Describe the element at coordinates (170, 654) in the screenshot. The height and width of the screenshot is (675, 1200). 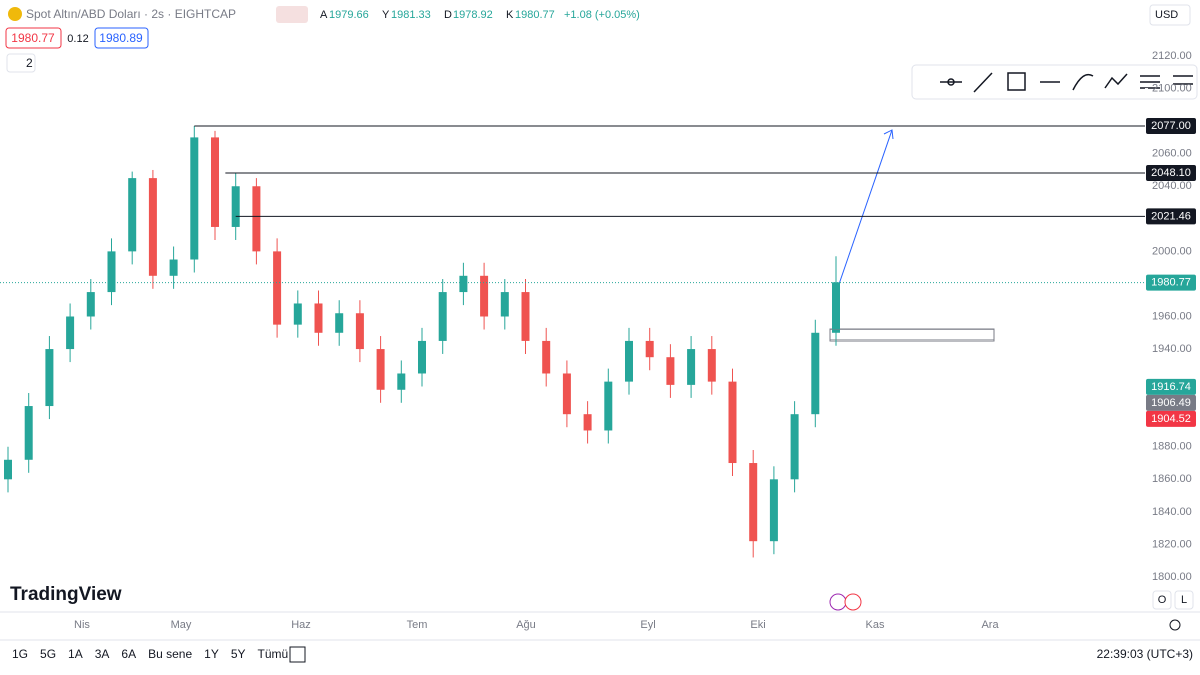
I see `range-button: Bu sene` at that location.